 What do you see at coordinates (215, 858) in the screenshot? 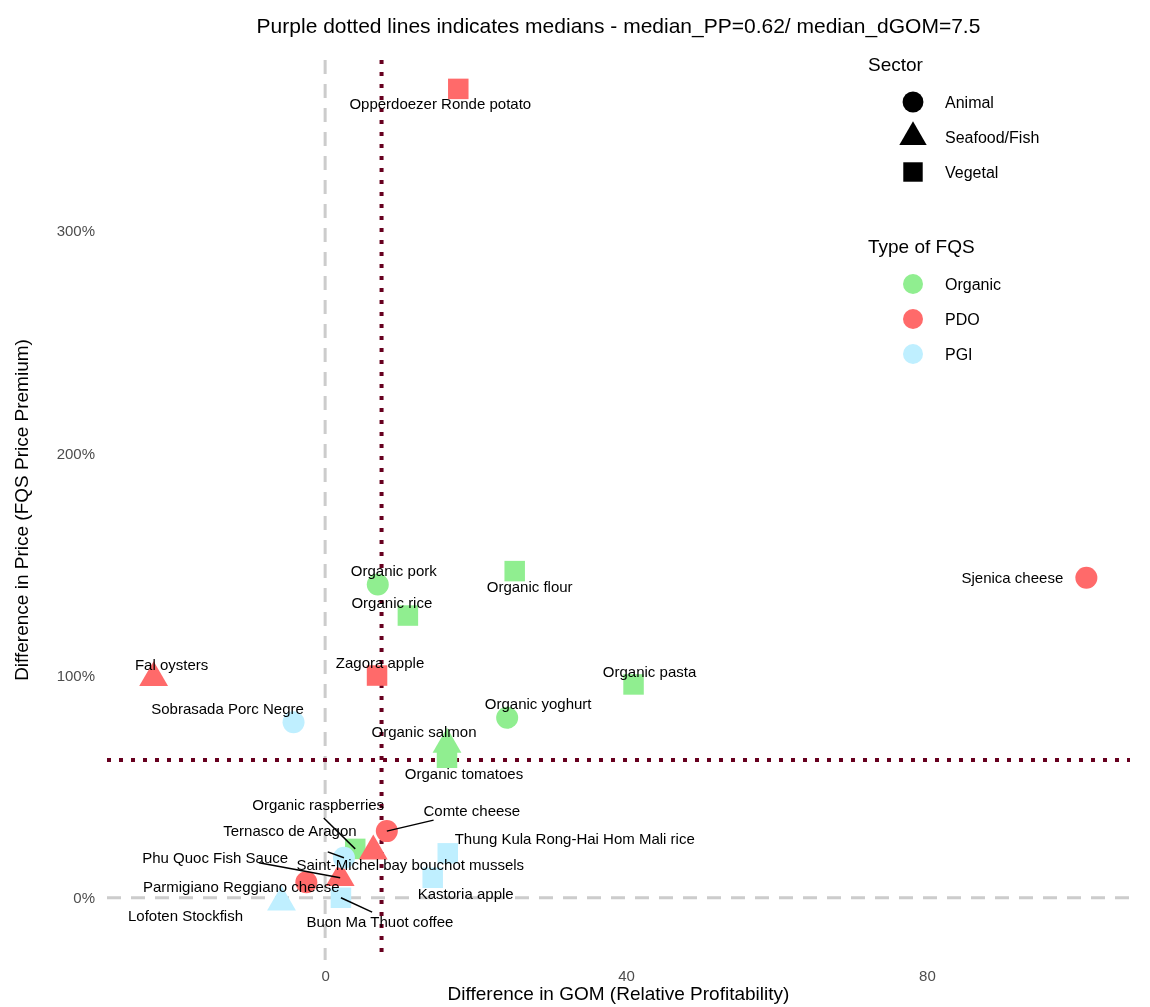
I see `annotation: Phu Quoc Fish Sauce` at bounding box center [215, 858].